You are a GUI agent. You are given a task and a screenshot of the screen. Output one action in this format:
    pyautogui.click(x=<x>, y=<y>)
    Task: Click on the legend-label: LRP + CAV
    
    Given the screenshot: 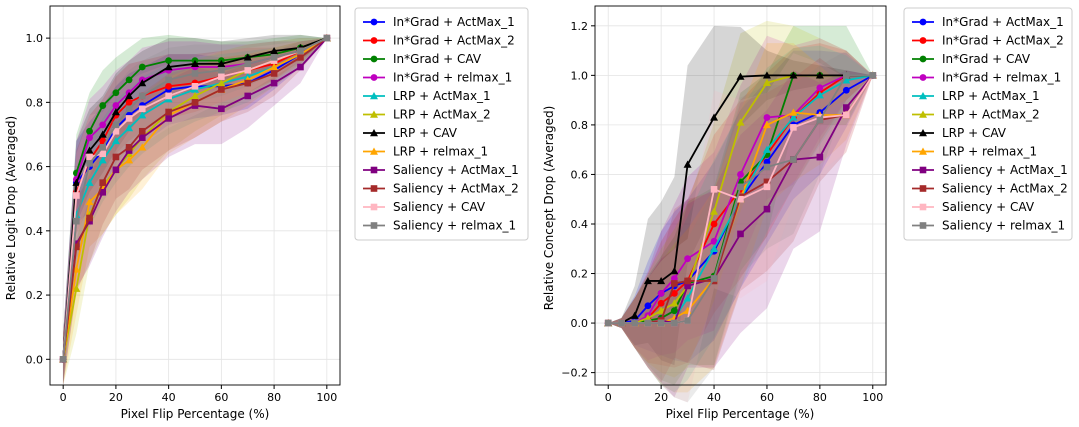 What is the action you would take?
    pyautogui.click(x=974, y=133)
    